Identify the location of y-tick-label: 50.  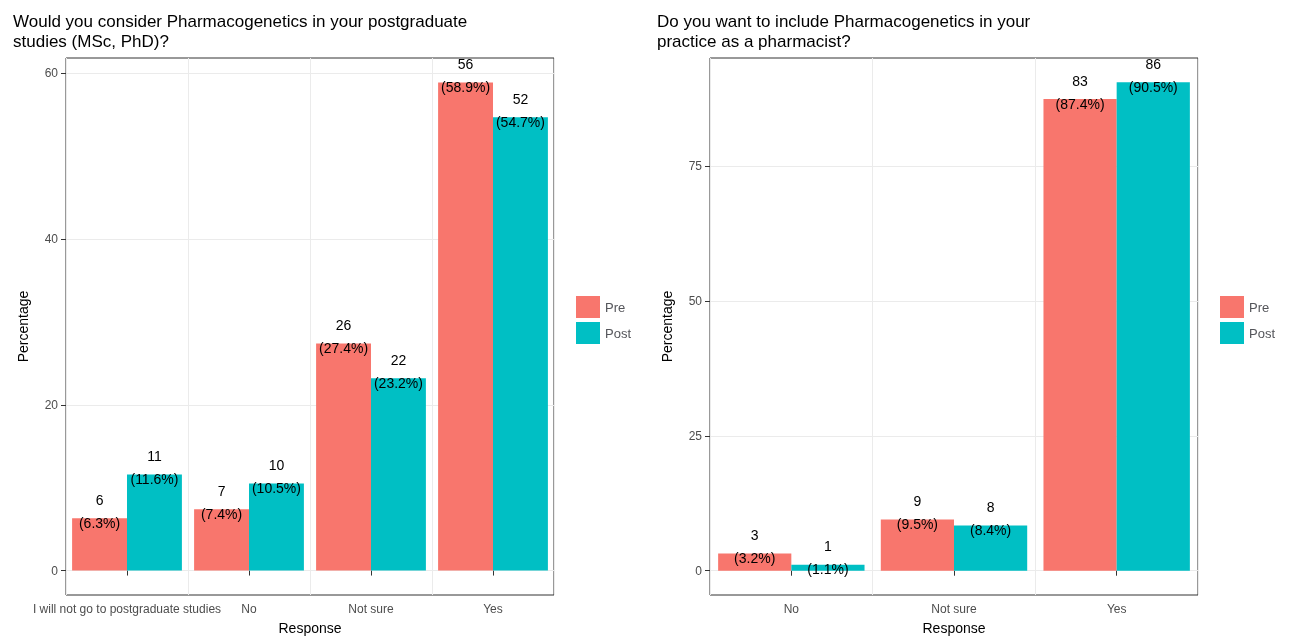
(695, 300).